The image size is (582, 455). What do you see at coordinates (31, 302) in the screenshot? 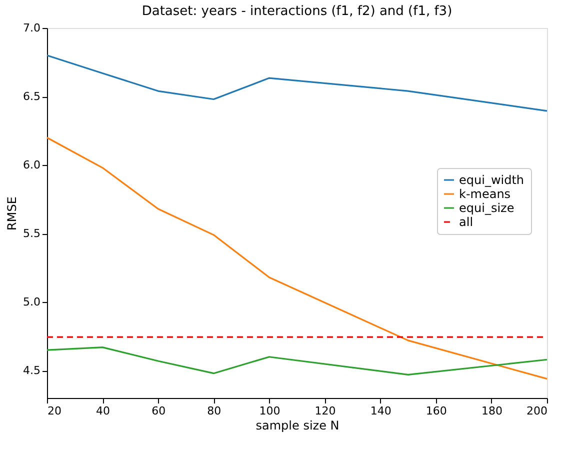
I see `y-tick-label: 5.0` at bounding box center [31, 302].